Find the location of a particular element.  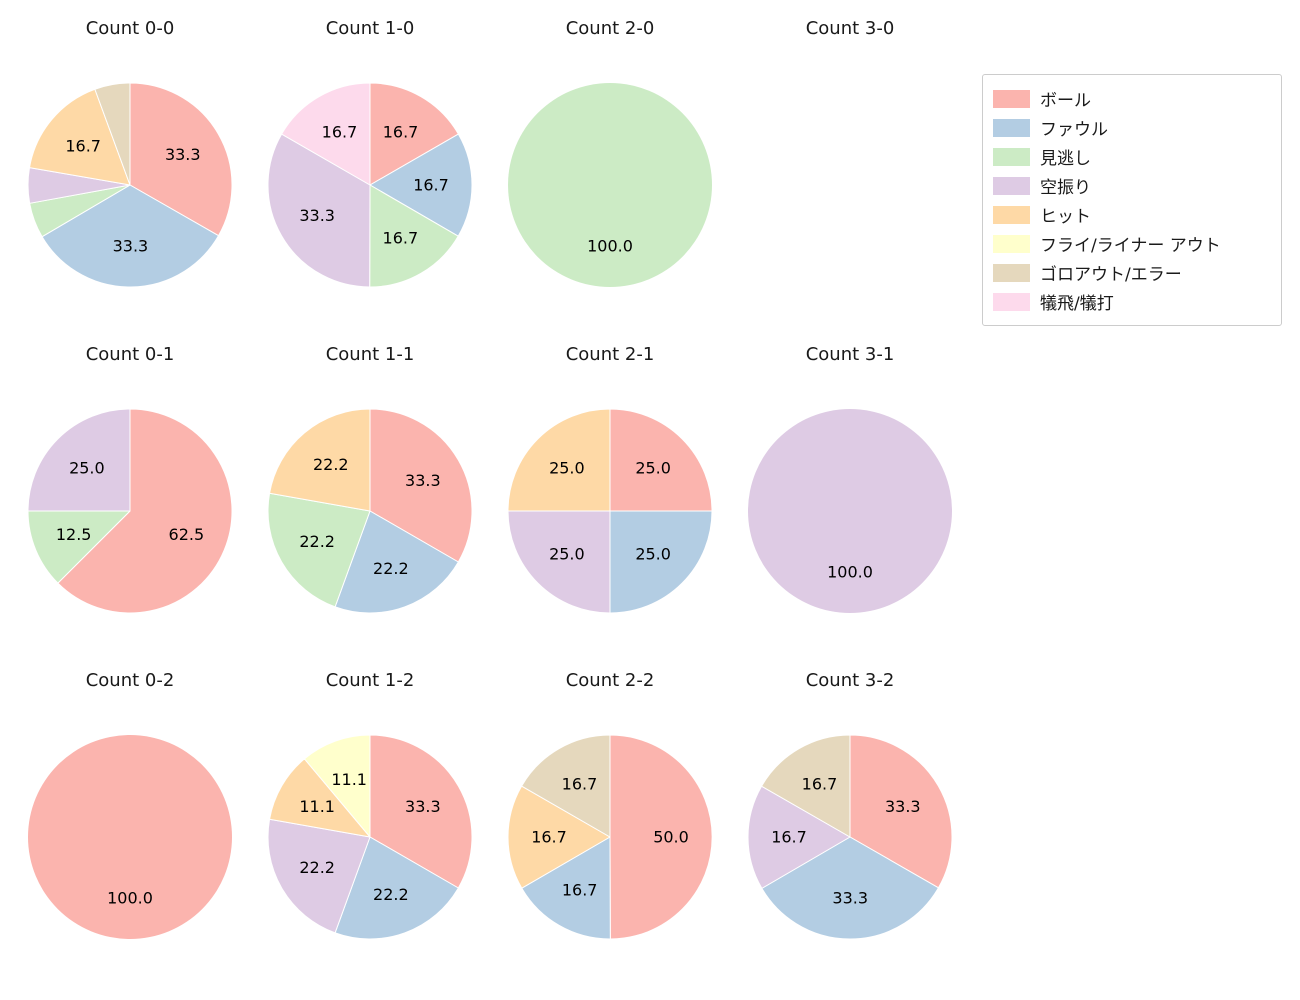

chart-cell-count-3-1: Count 3-1 100.0 is located at coordinates (850, 499).